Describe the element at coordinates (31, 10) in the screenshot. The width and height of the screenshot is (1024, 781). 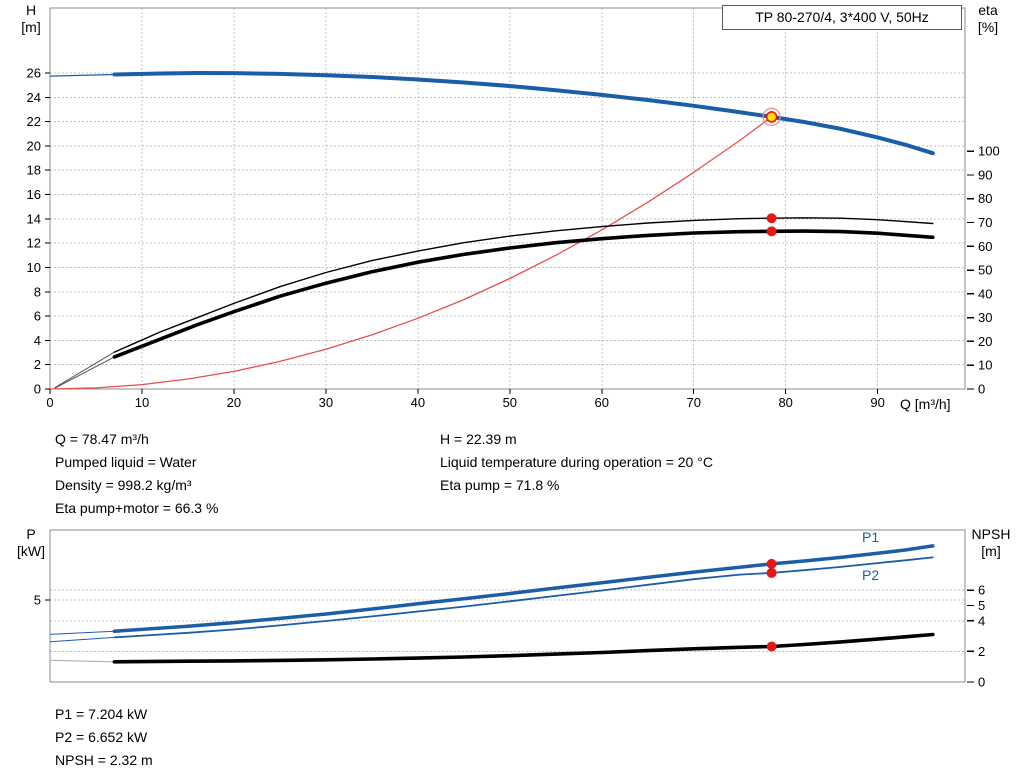
I see `h-axis-symbol: H` at that location.